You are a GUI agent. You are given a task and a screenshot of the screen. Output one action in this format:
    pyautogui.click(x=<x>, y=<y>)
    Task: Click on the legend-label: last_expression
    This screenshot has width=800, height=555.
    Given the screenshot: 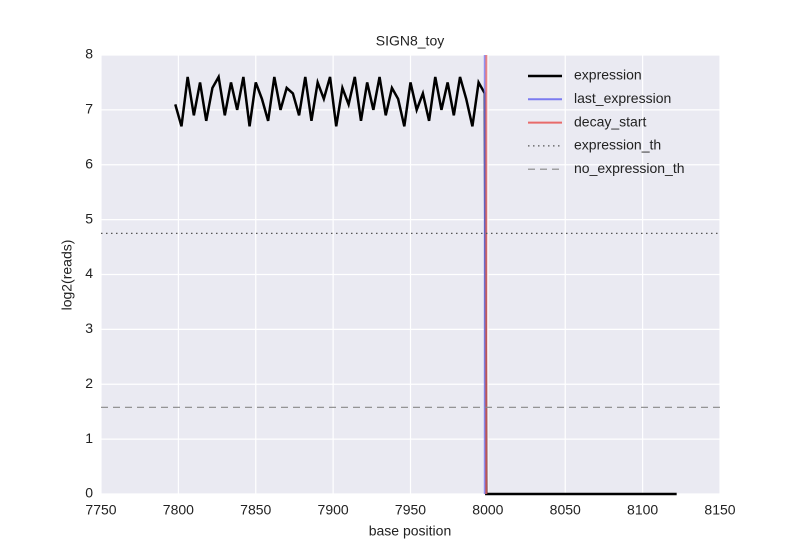 What is the action you would take?
    pyautogui.click(x=622, y=98)
    